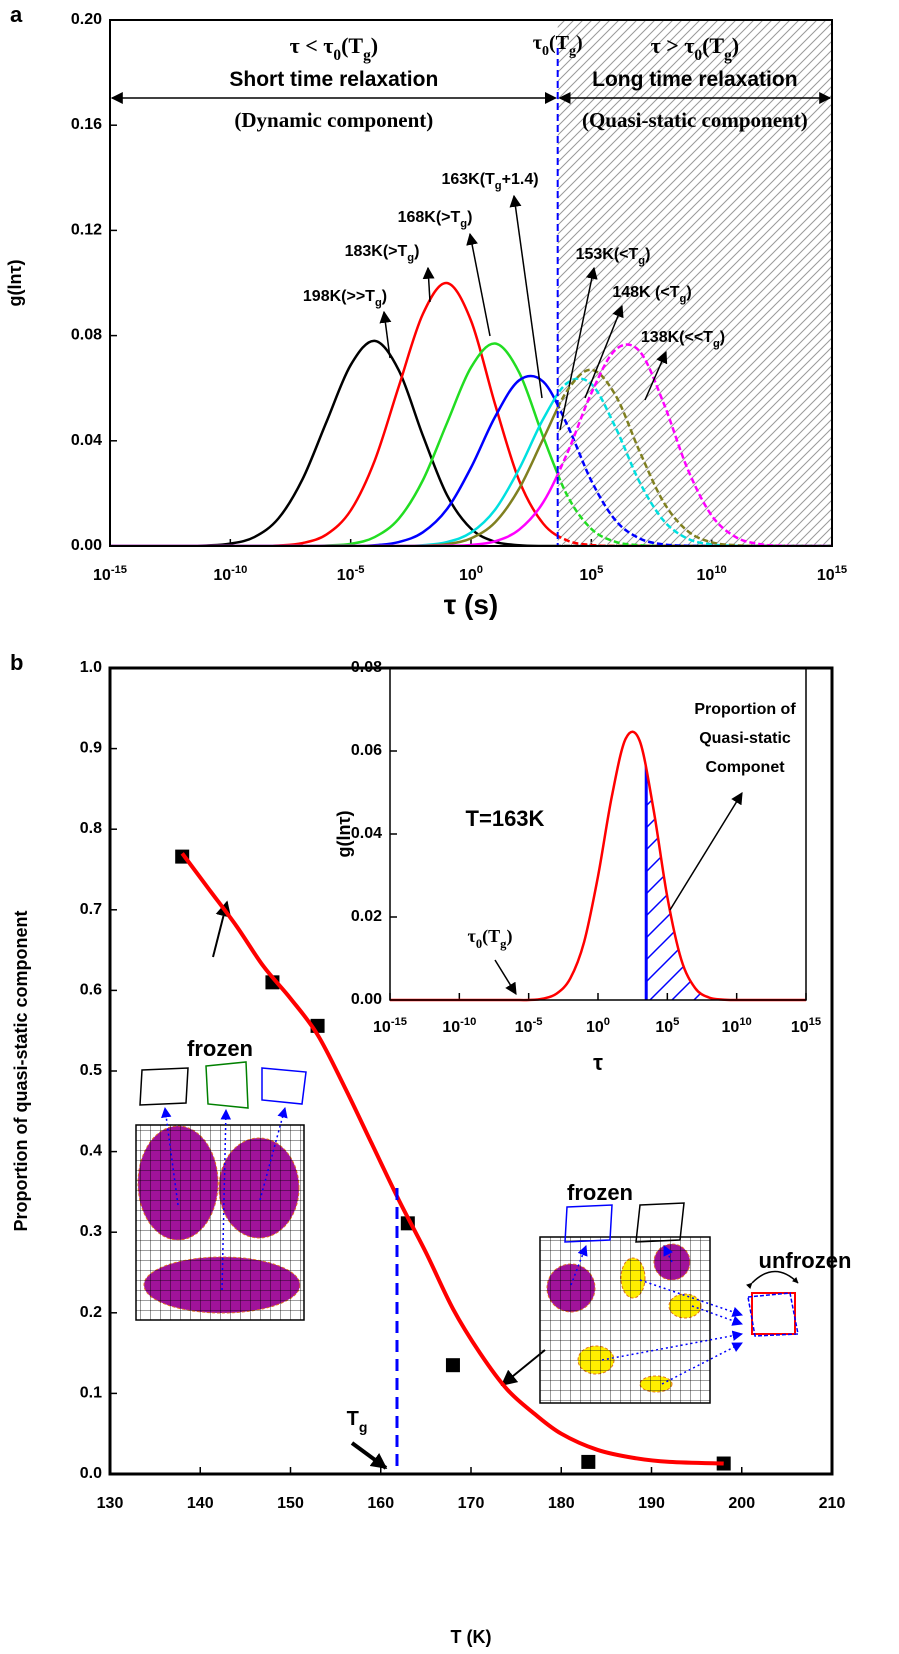  What do you see at coordinates (694, 283) in the screenshot?
I see `long-time-region` at bounding box center [694, 283].